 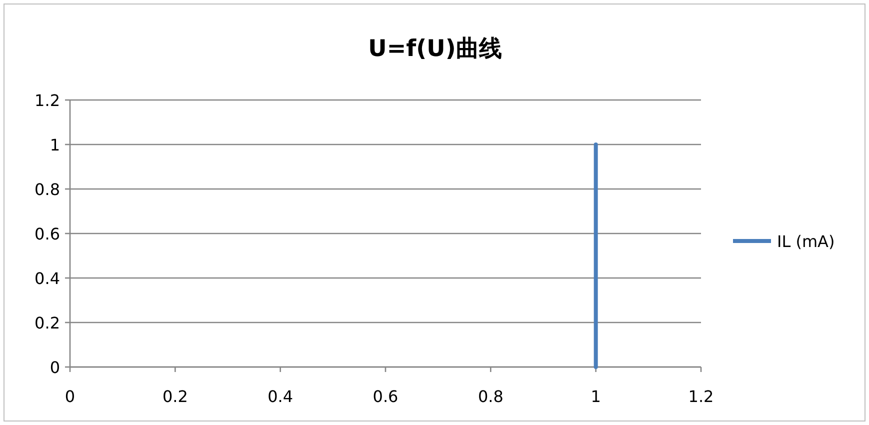 I want to click on x-tick-label: 0.2, so click(x=175, y=396).